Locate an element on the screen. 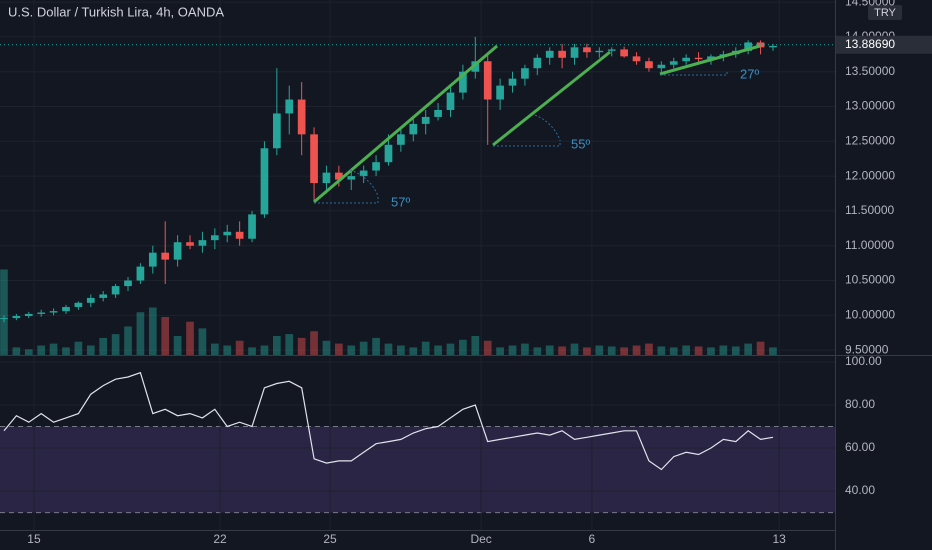 Image resolution: width=932 pixels, height=550 pixels. y-tick-label: 14.50000 is located at coordinates (870, 4).